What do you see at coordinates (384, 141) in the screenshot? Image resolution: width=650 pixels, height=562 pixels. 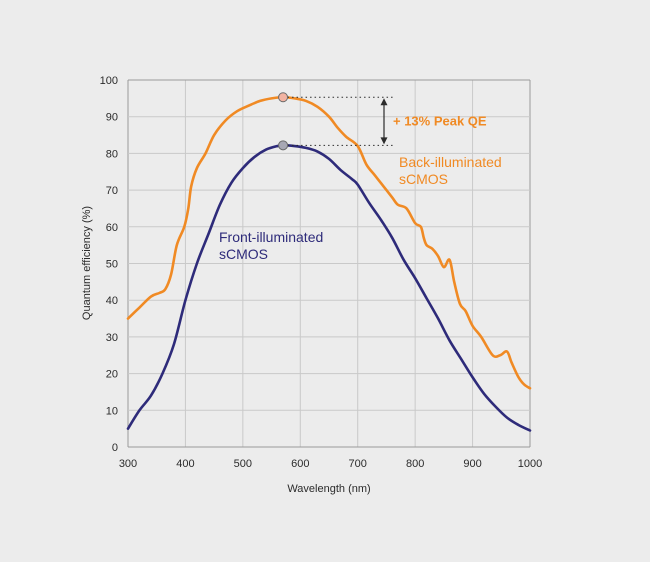 I see `peak-arrow-head-down` at bounding box center [384, 141].